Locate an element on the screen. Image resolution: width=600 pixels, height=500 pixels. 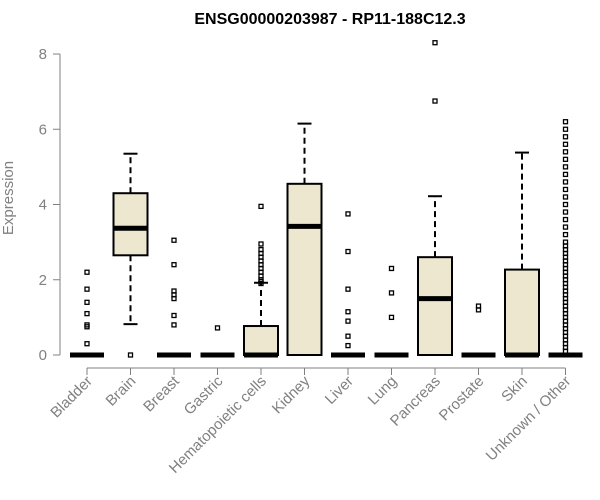
x-tick-label: Bladder is located at coordinates (71, 397).